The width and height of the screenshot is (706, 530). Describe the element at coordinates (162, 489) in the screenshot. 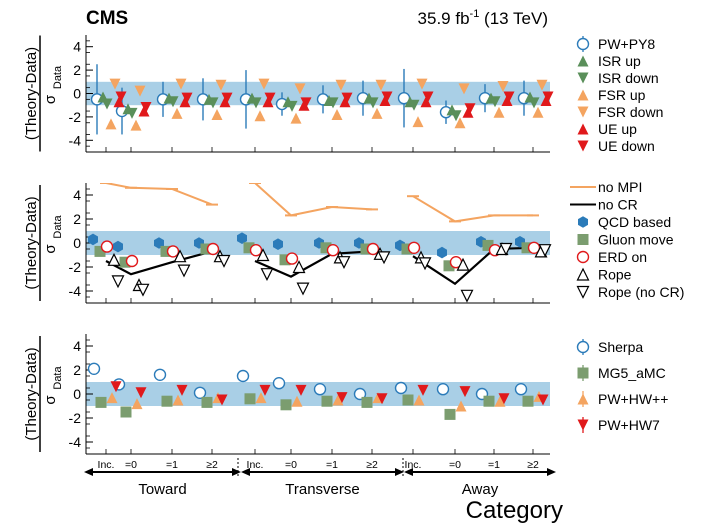

I see `region-label: Toward` at that location.